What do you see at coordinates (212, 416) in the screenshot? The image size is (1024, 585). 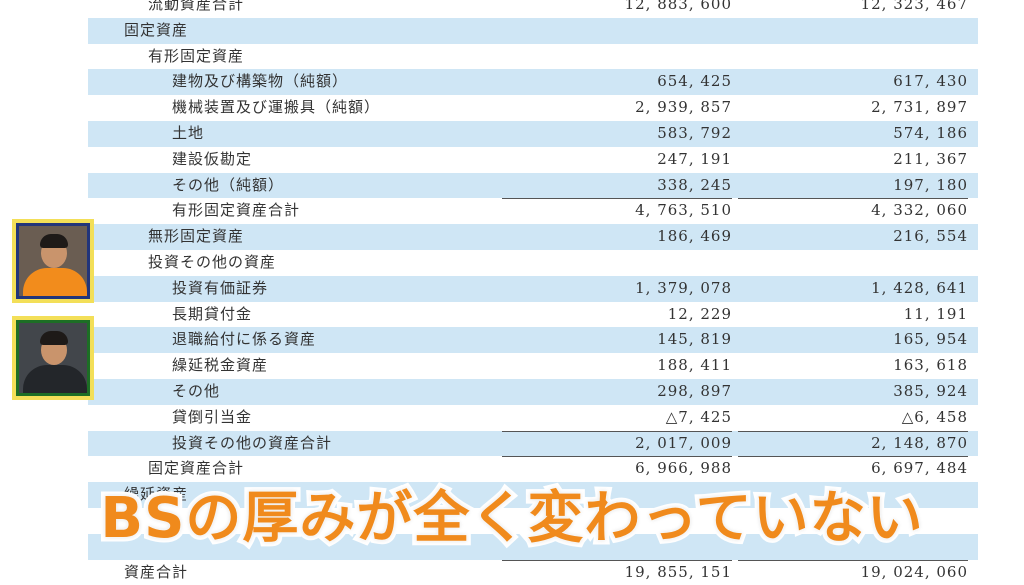 I see `row-label: 貸倒引当金` at bounding box center [212, 416].